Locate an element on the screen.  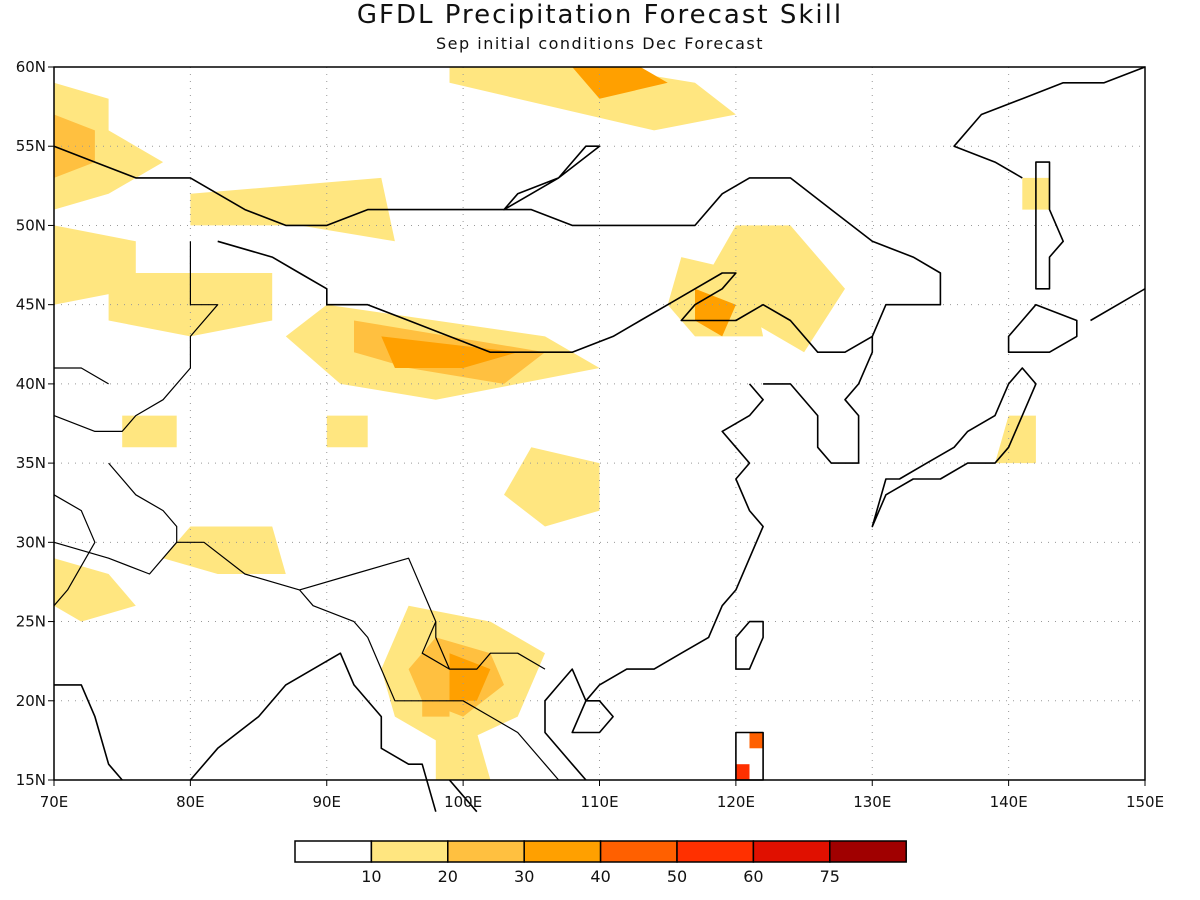
longitude-labels: 70E 80E 90E 100E 110E 120E 130E 140E 150E is located at coordinates (602, 795).